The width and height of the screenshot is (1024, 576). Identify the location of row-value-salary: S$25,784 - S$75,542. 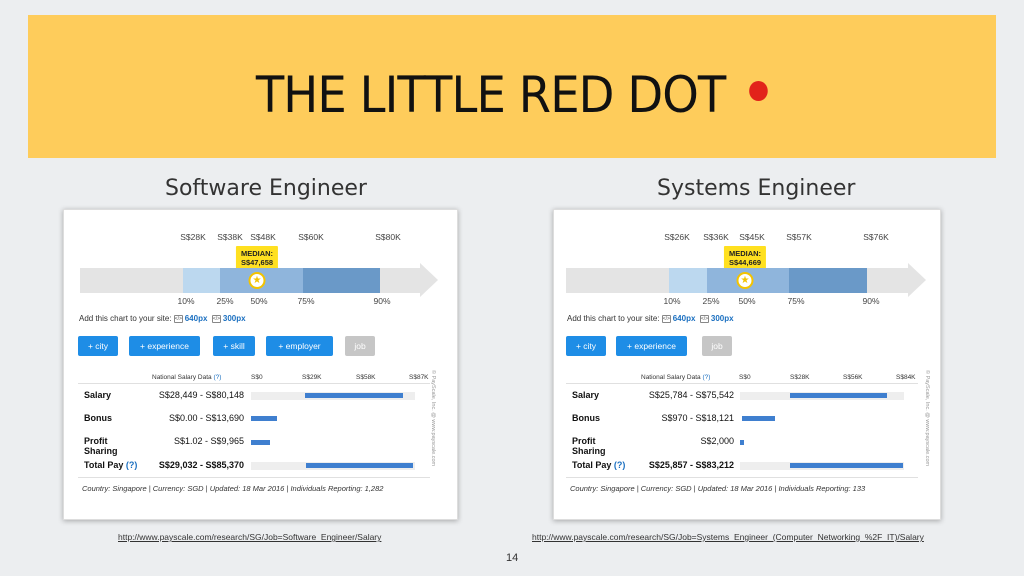
(691, 395).